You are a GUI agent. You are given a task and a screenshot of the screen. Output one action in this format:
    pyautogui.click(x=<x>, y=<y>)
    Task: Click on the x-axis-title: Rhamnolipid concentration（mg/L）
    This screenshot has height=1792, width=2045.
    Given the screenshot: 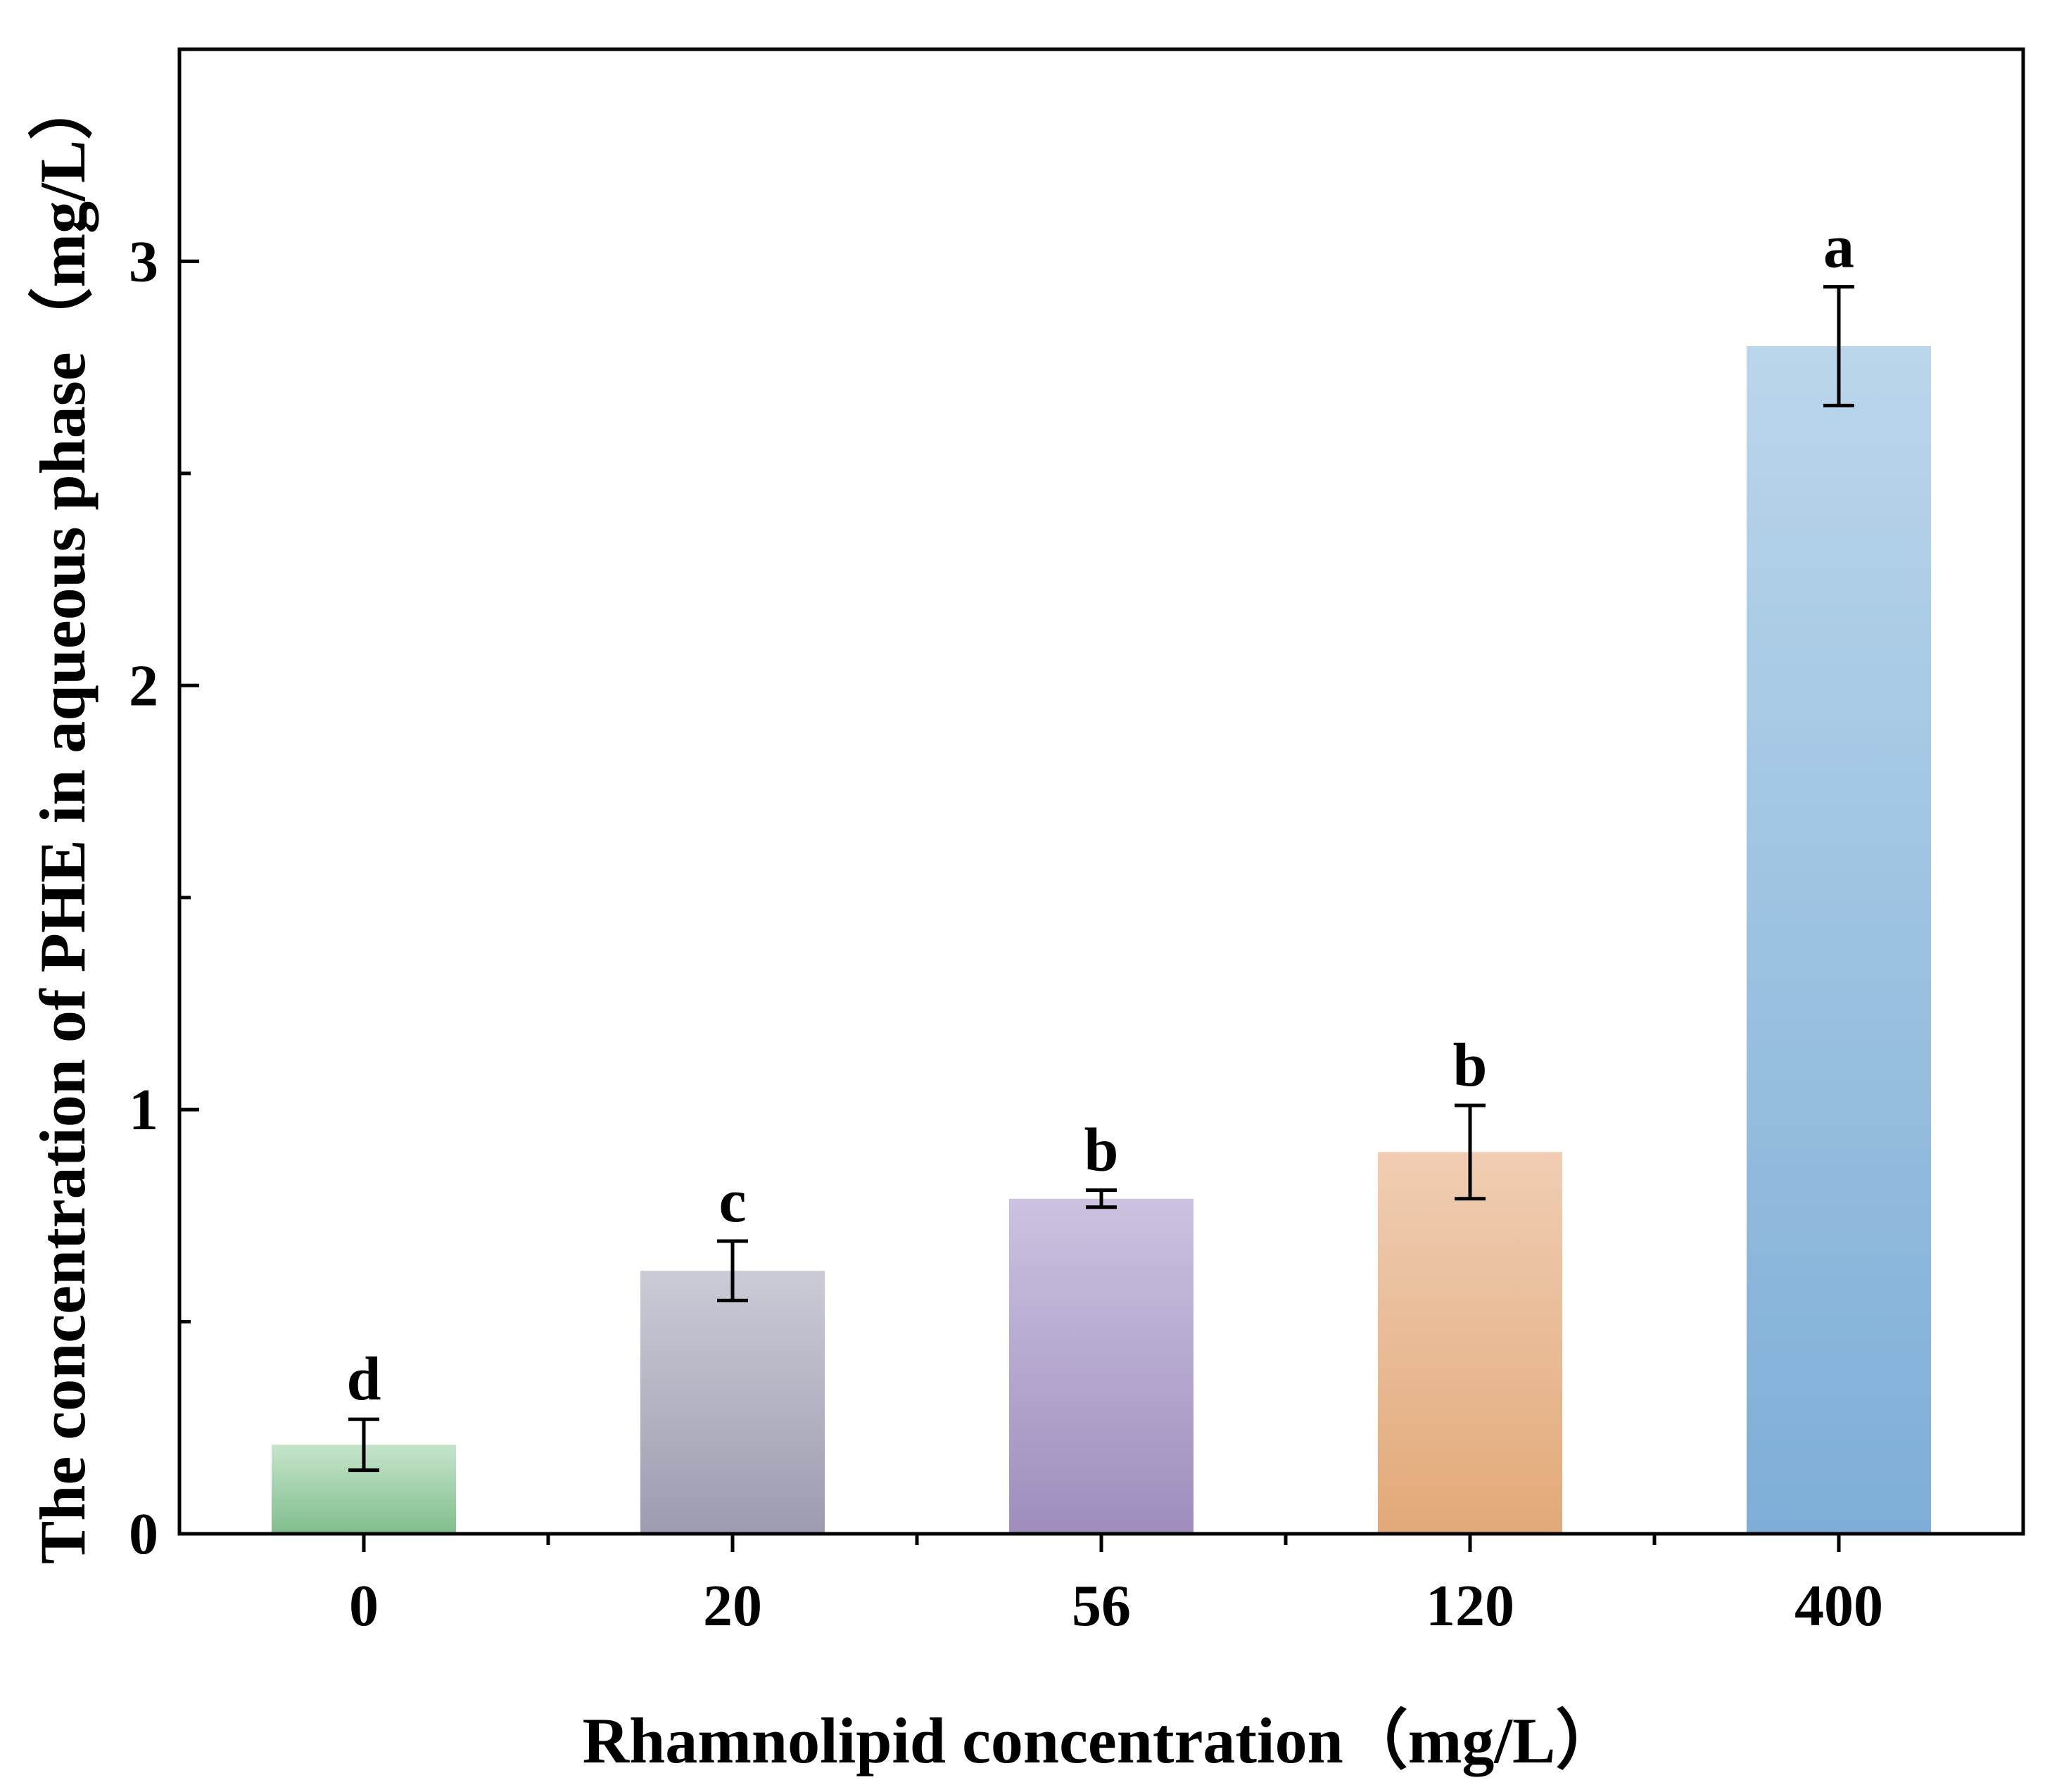 What is the action you would take?
    pyautogui.click(x=1102, y=1741)
    